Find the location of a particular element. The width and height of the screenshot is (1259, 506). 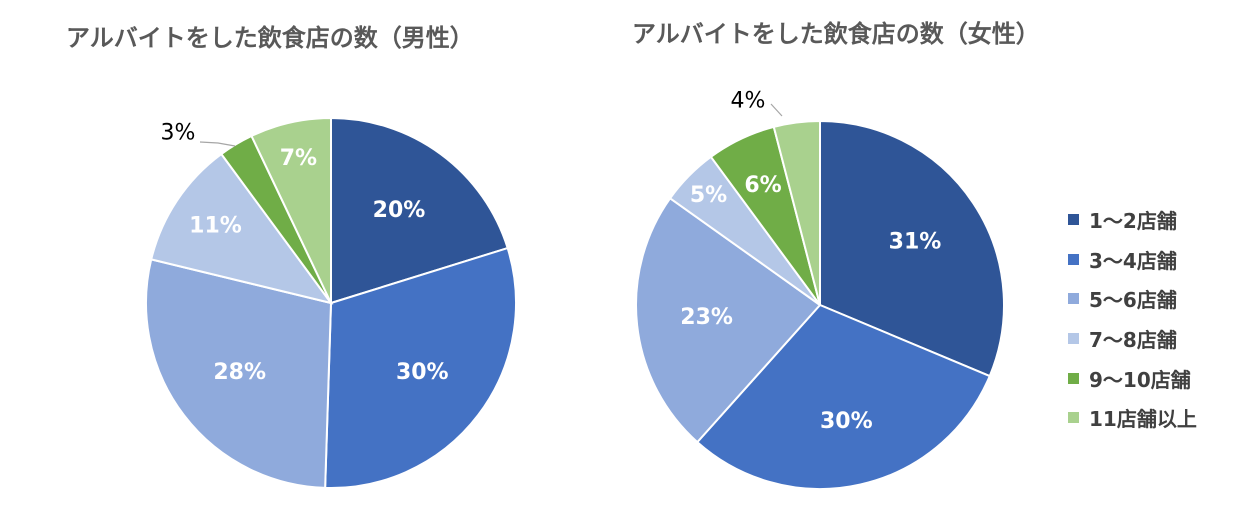

legend-label: 3～4店舗 is located at coordinates (1133, 260).